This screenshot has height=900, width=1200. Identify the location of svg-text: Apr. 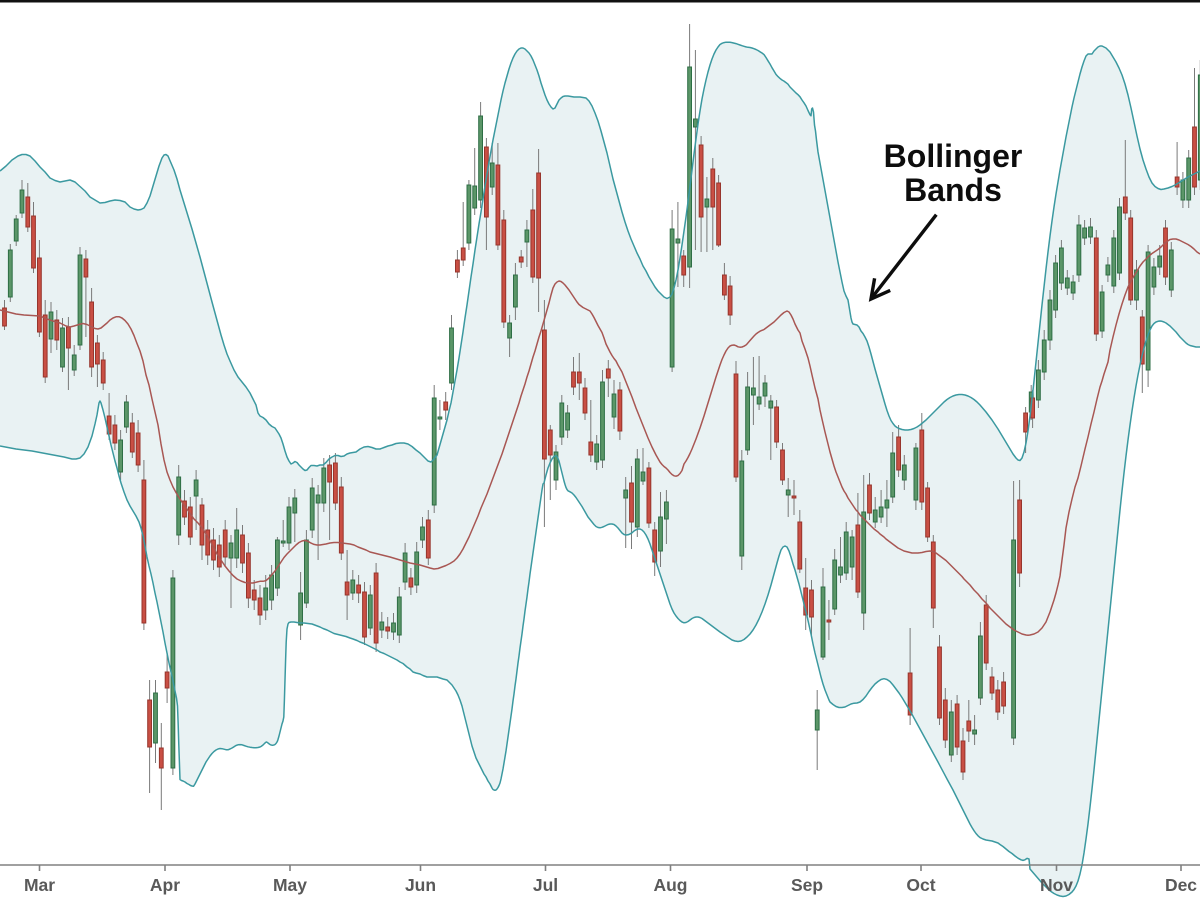
(165, 885).